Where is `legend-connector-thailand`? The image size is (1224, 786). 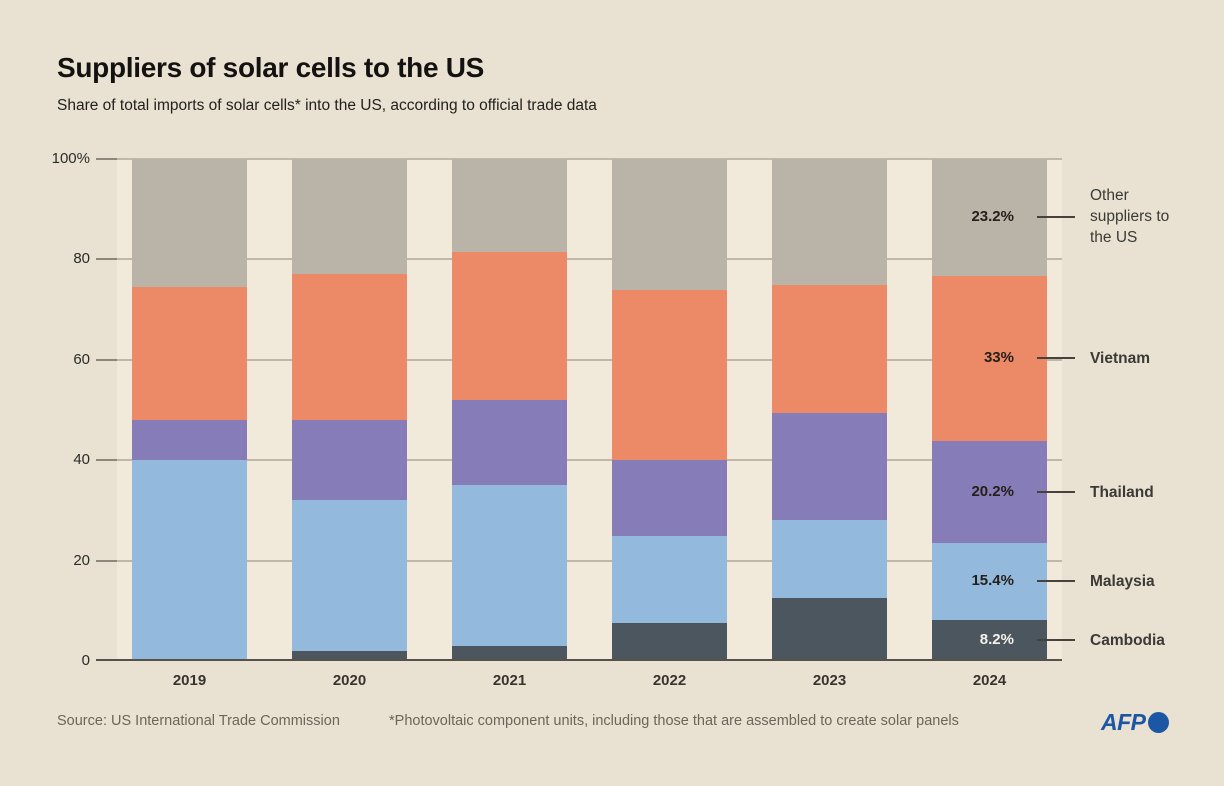 legend-connector-thailand is located at coordinates (1056, 491).